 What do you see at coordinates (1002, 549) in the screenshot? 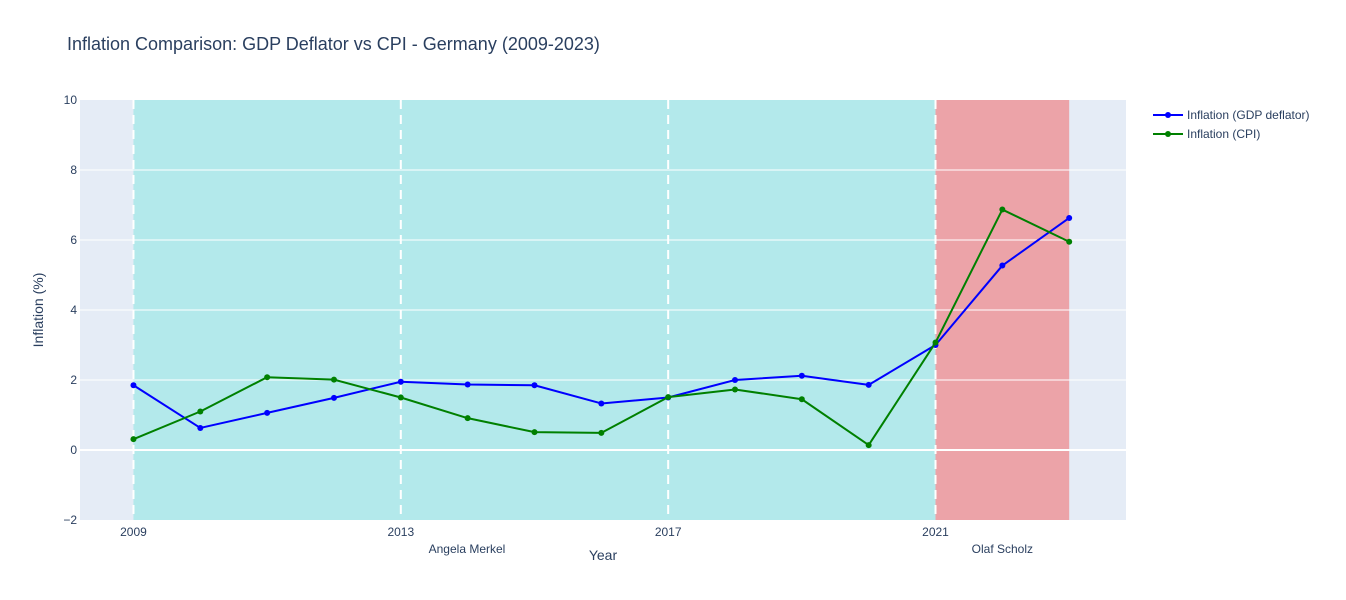
I see `term-label-1: Olaf Scholz` at bounding box center [1002, 549].